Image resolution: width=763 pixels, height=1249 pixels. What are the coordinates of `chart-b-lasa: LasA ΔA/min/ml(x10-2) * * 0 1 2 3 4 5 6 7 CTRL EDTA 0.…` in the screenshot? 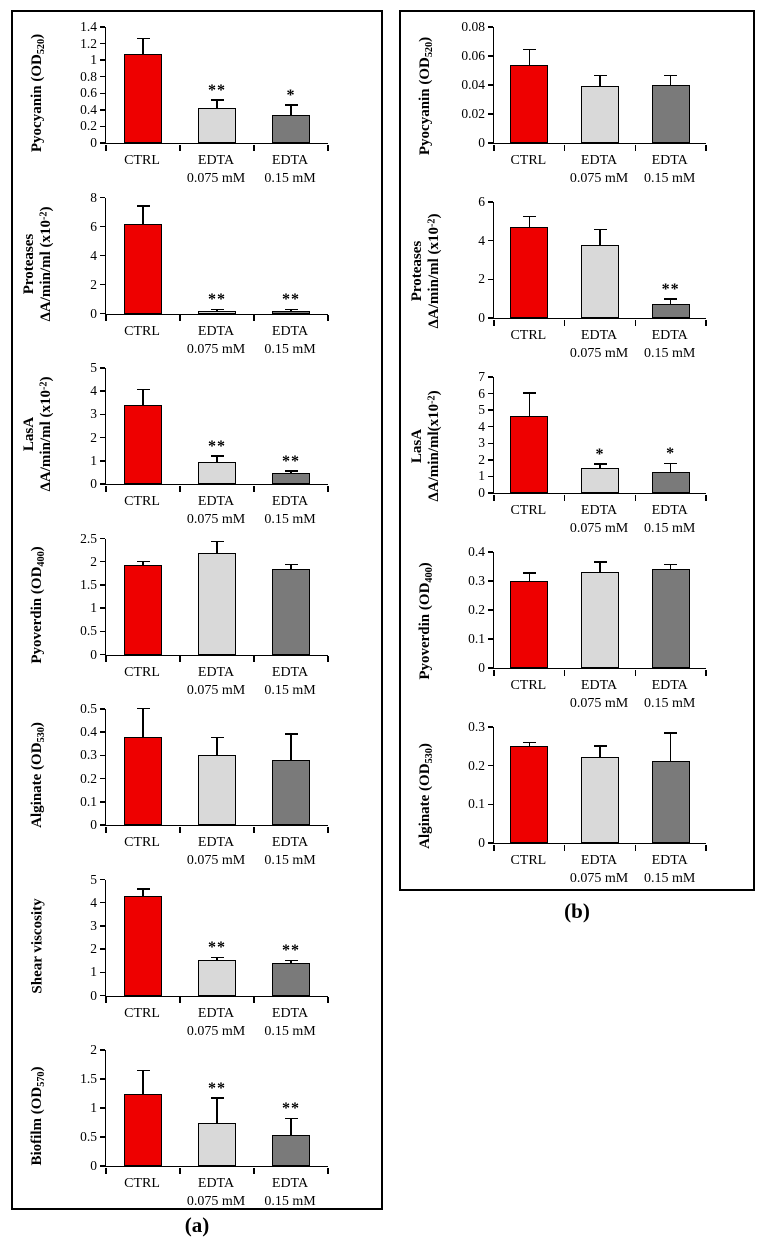 It's located at (577, 452).